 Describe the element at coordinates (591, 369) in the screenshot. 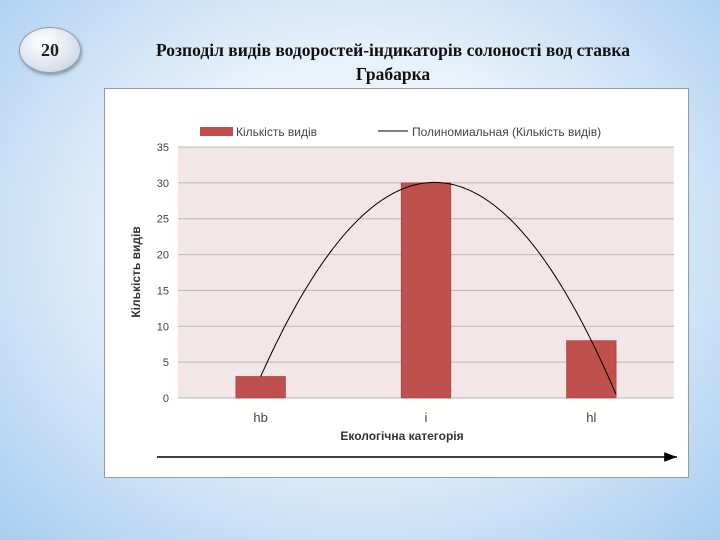

I see `bar-hl` at that location.